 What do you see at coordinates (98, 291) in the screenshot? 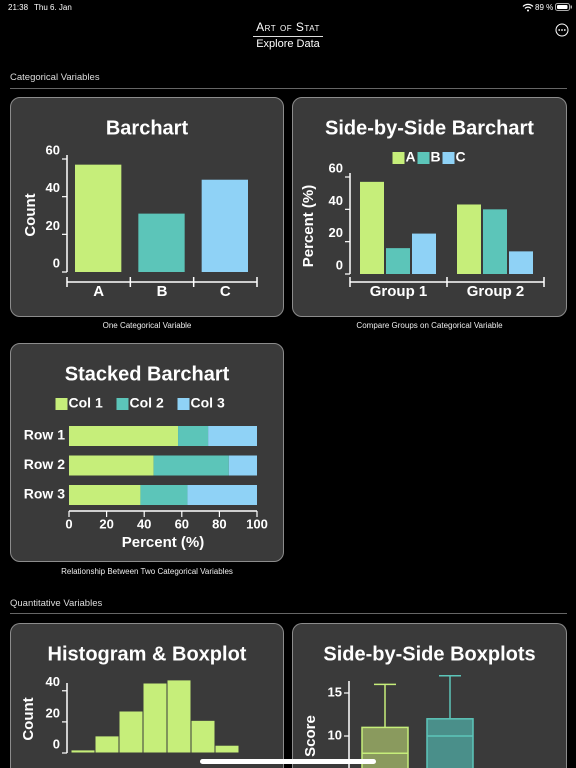
I see `x-tick-label: A` at bounding box center [98, 291].